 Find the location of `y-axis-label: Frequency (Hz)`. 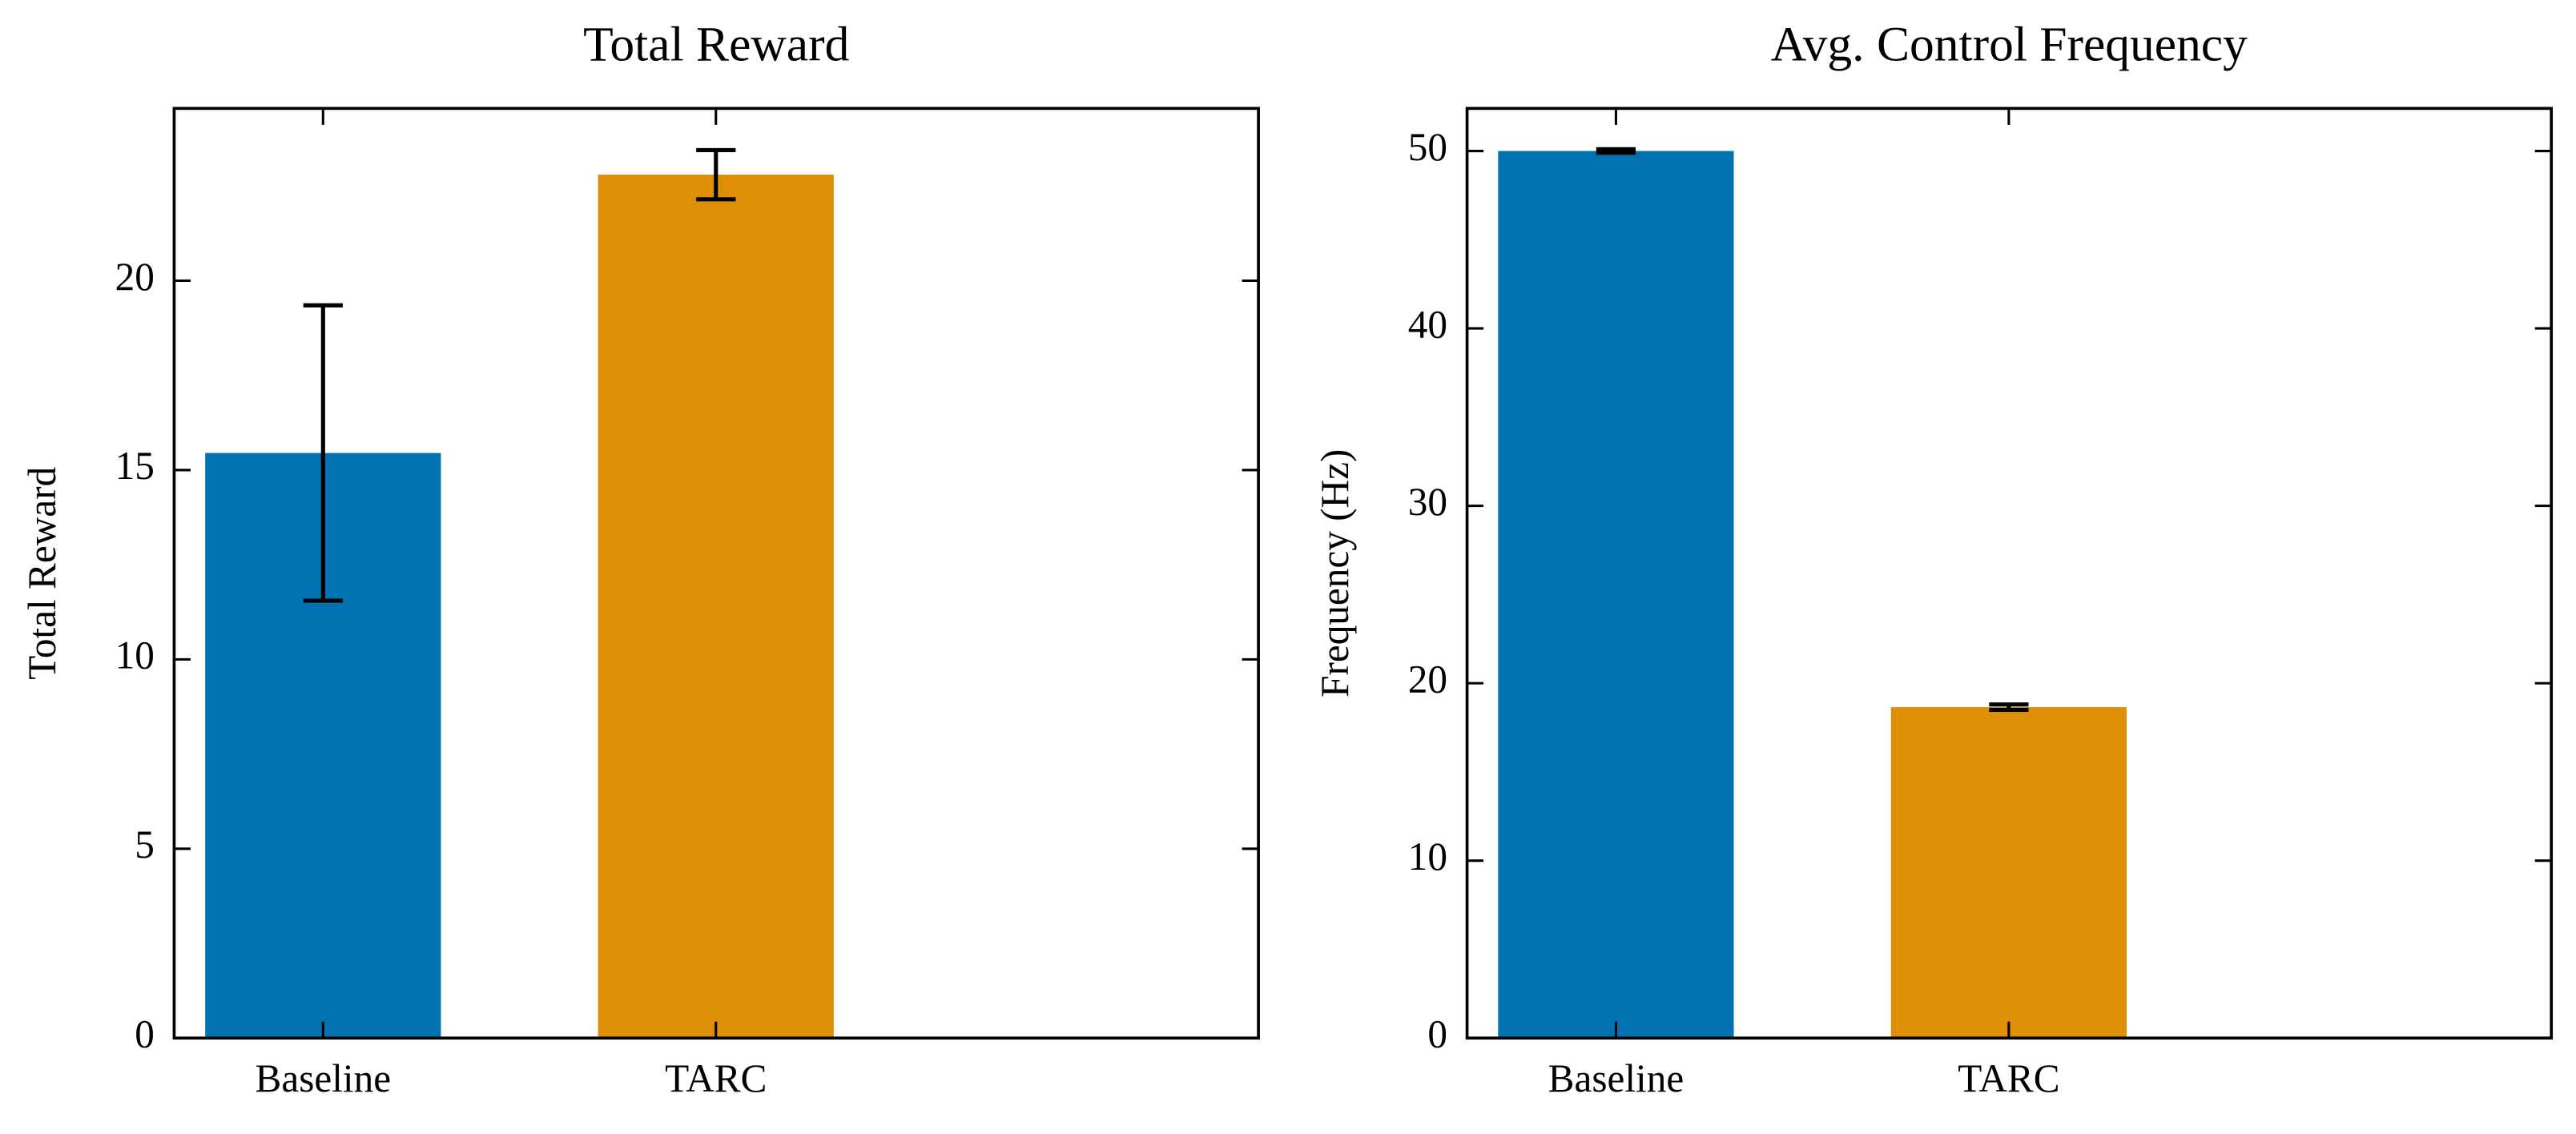

y-axis-label: Frequency (Hz) is located at coordinates (1335, 573).